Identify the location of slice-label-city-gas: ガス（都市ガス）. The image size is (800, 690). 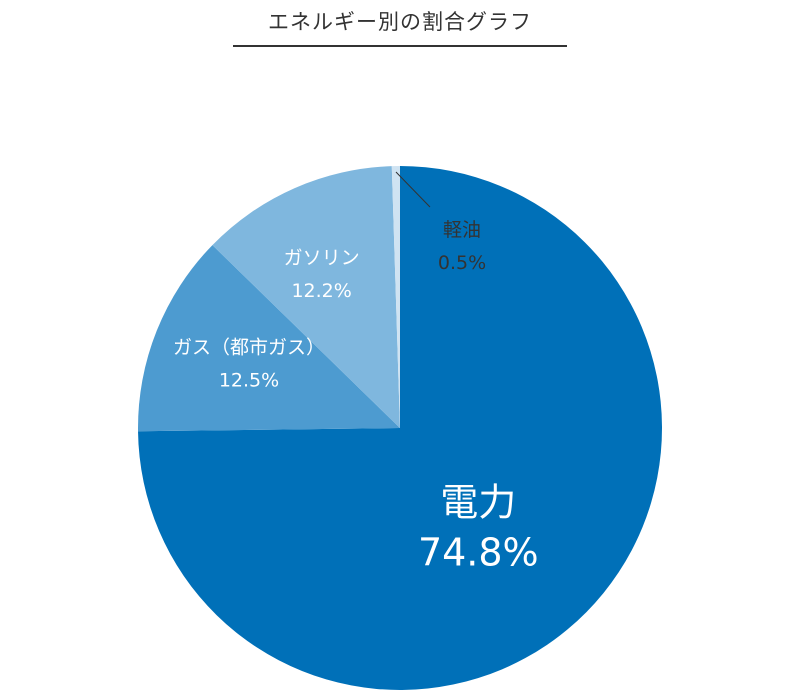
(249, 348).